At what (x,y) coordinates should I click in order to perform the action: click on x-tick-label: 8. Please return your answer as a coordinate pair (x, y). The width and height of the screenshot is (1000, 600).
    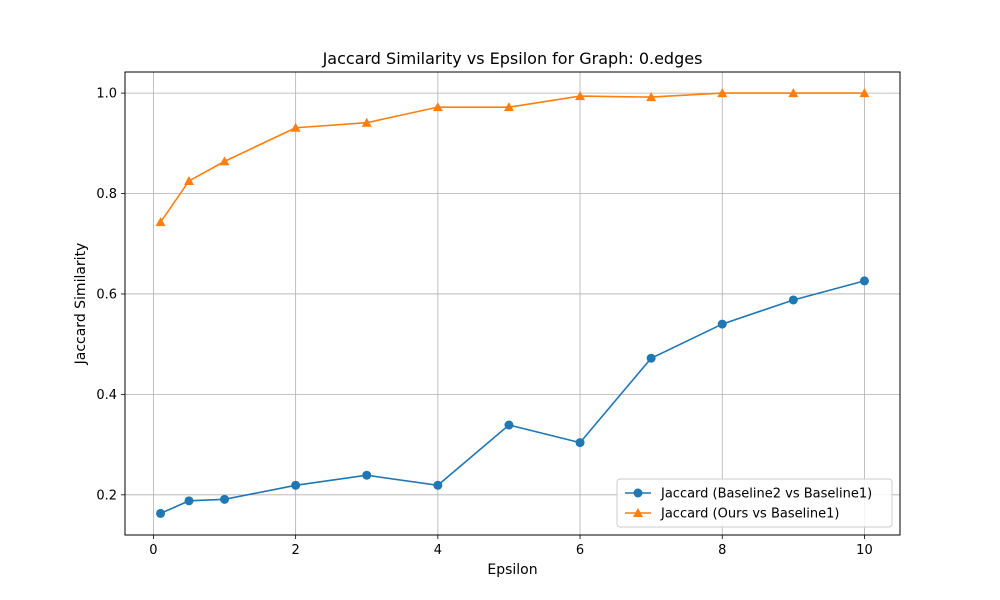
    Looking at the image, I should click on (722, 550).